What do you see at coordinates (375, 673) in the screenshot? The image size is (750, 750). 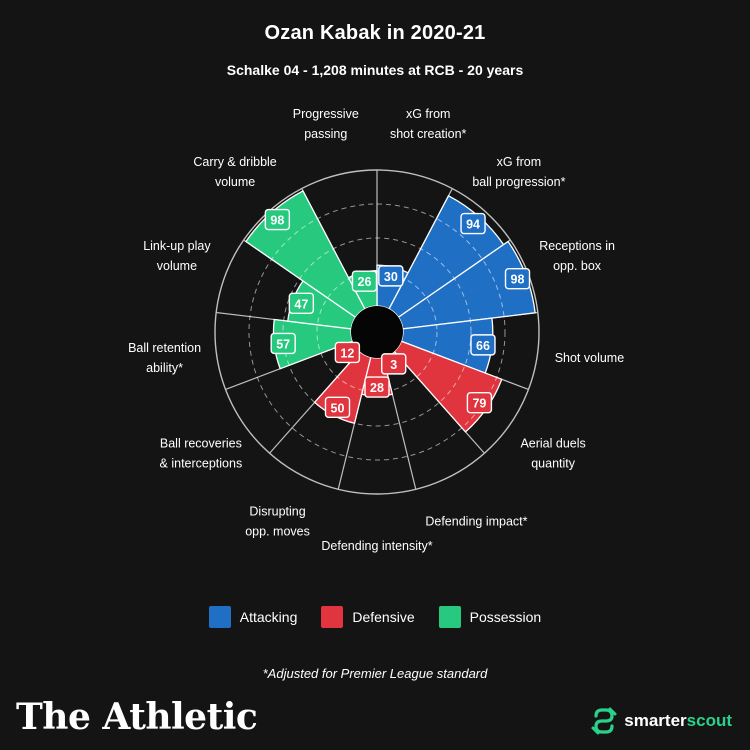 I see `footnote: *Adjusted for Premier League standard` at bounding box center [375, 673].